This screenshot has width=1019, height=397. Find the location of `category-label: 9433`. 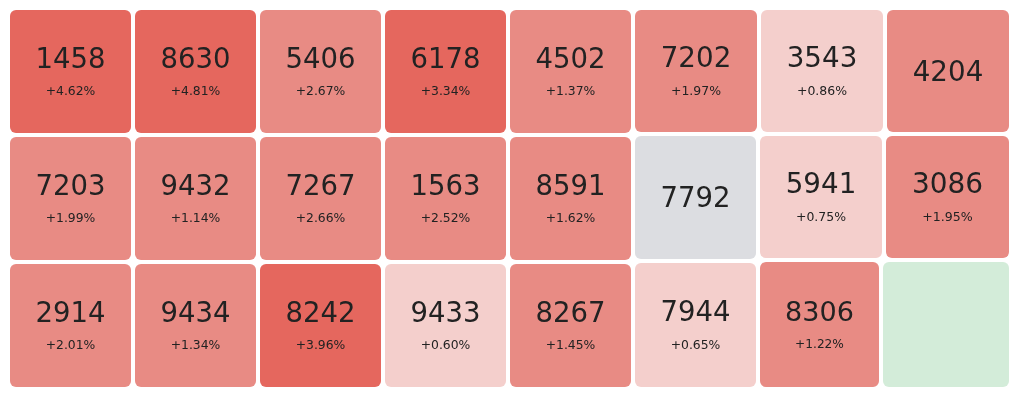

category-label: 9433 is located at coordinates (445, 311).